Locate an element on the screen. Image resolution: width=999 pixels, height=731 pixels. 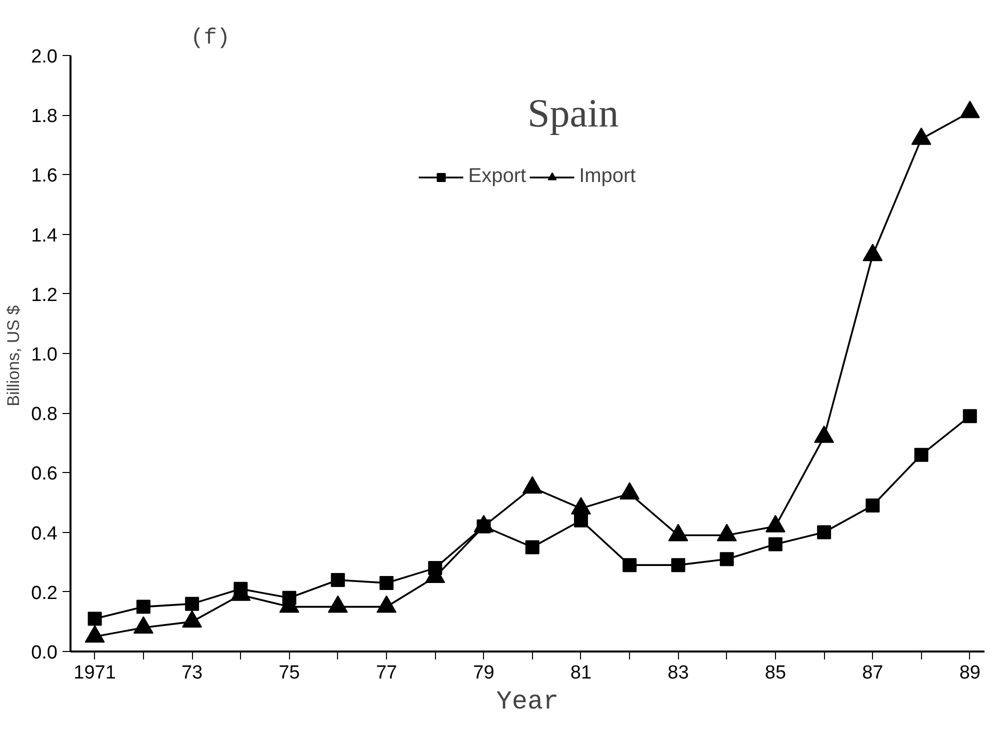
x-tick-label: 1971 is located at coordinates (95, 673).